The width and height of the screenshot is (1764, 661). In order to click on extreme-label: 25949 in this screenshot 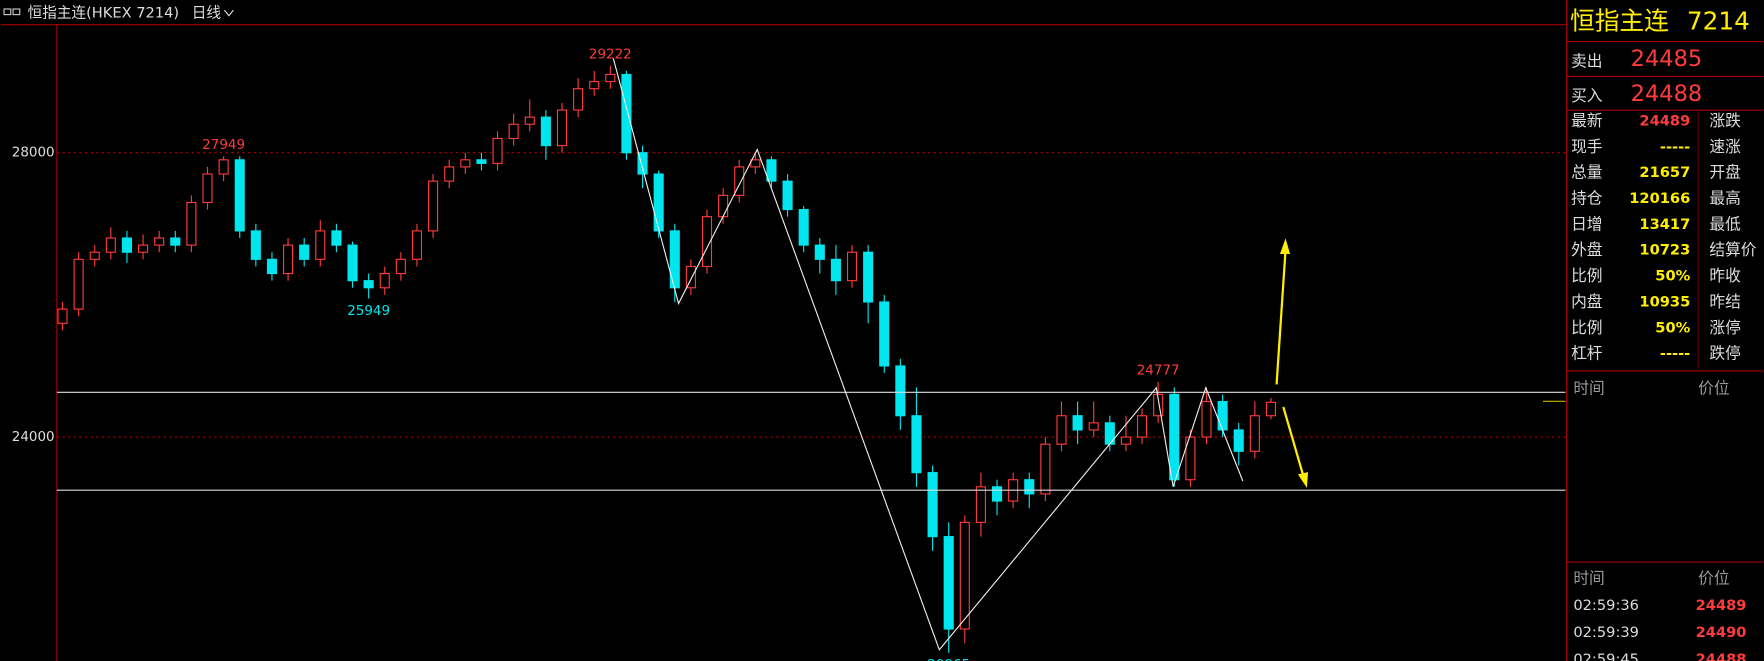, I will do `click(368, 311)`.